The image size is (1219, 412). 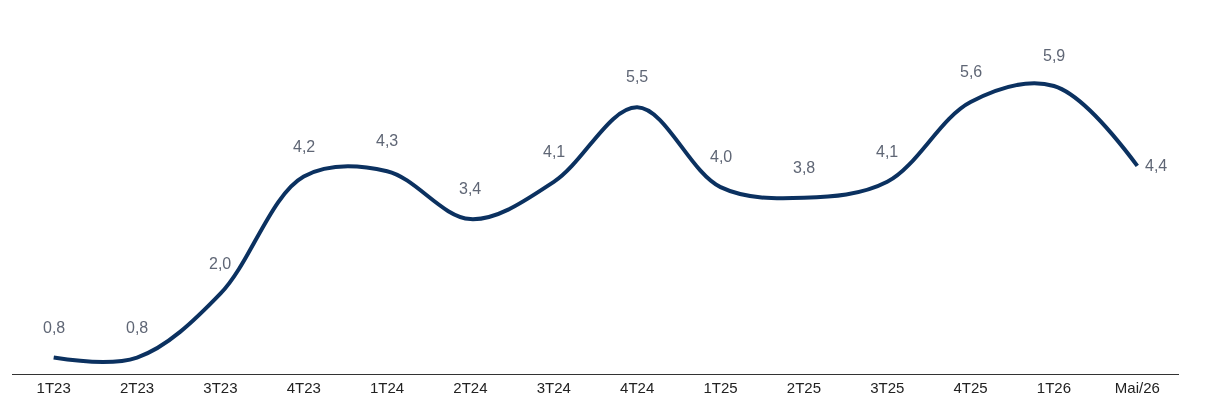 I want to click on data-label: 2,0, so click(x=220, y=263).